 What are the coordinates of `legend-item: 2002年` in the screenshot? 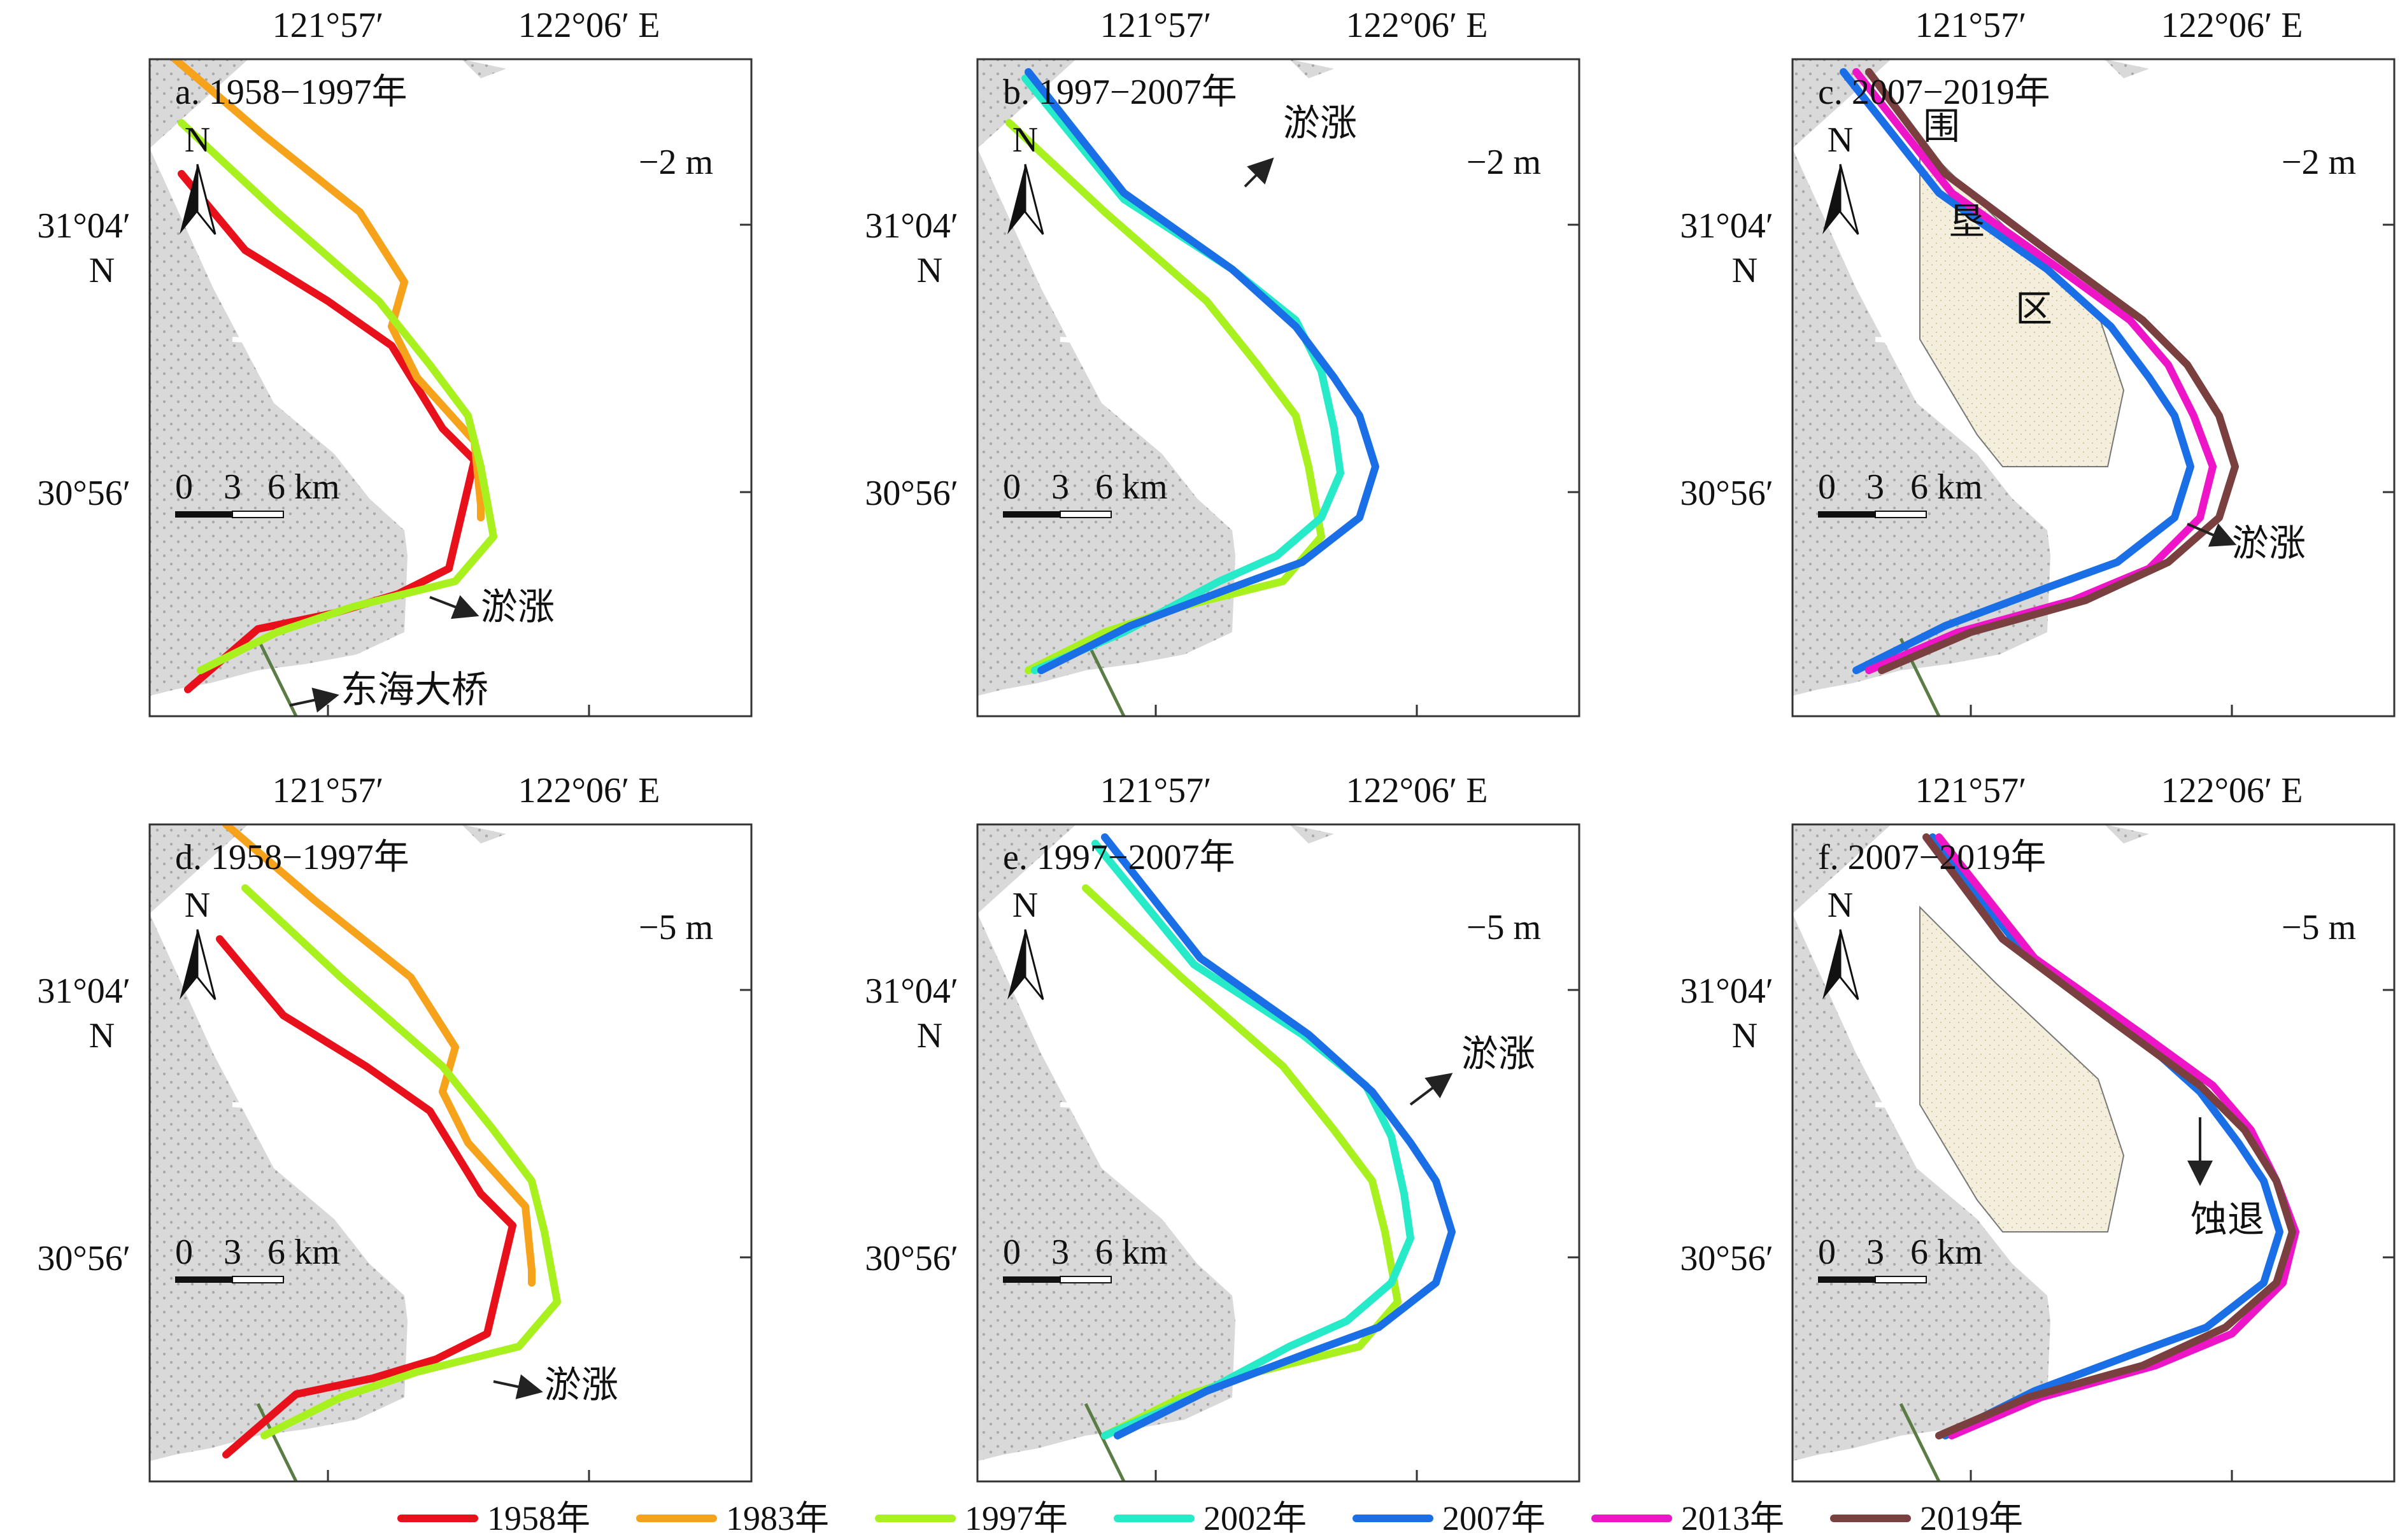 It's located at (1210, 1518).